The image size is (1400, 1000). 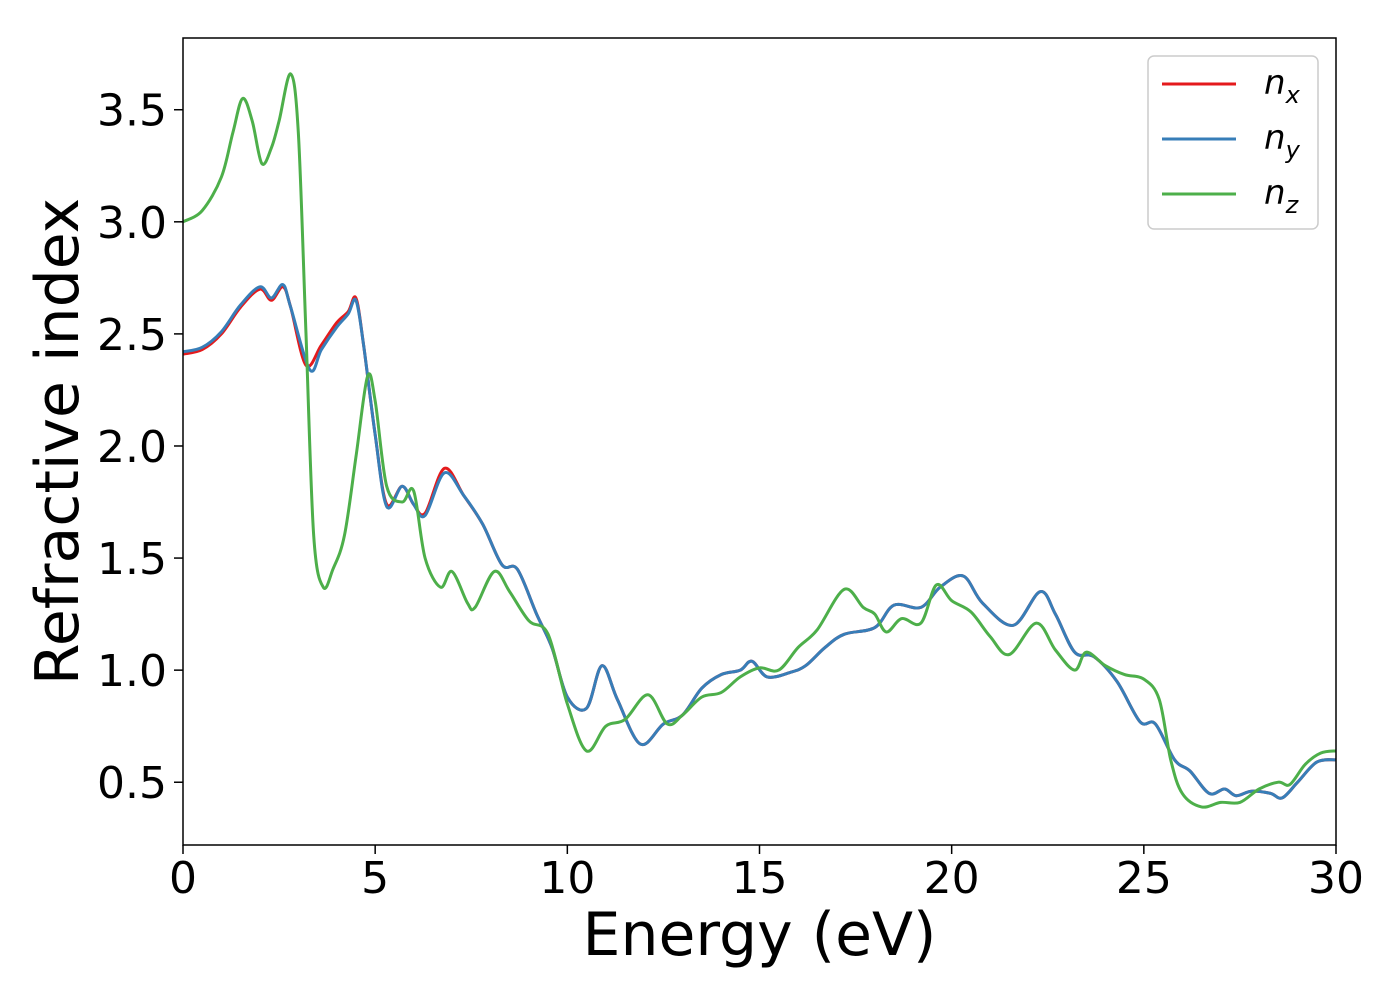 I want to click on legend-label-z: nz, so click(x=1282, y=196).